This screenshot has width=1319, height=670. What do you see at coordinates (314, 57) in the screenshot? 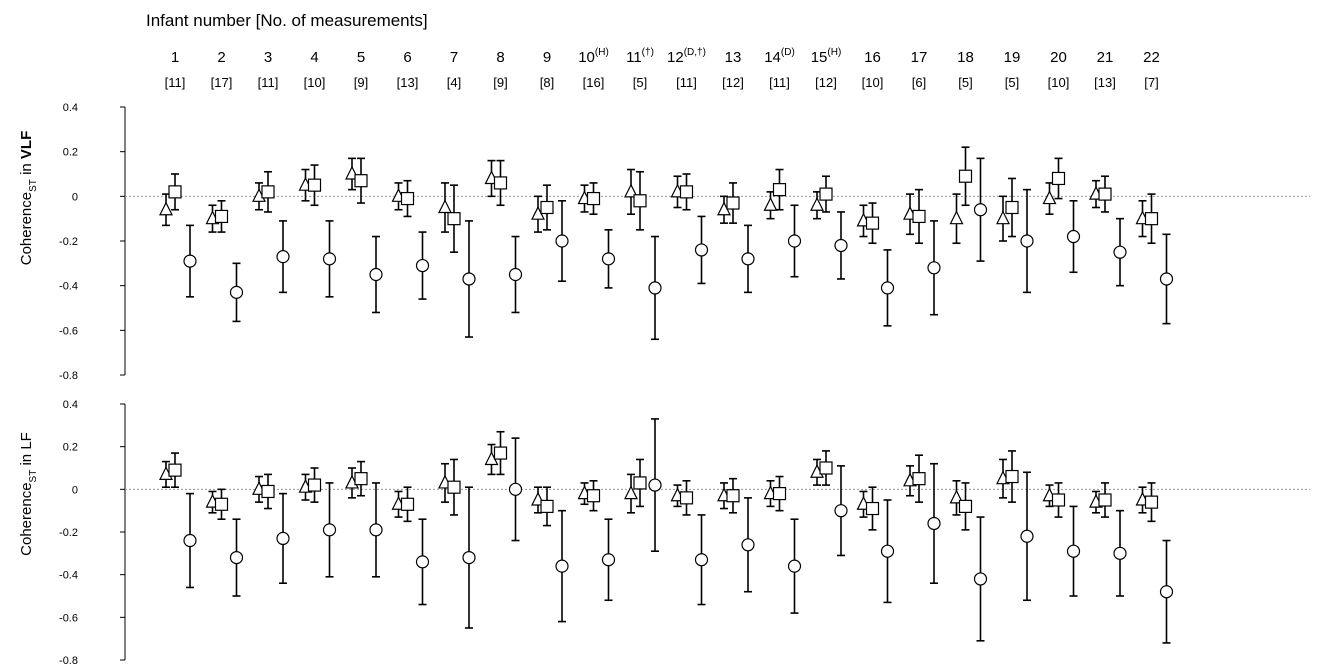
I see `infant-number-label: 4` at bounding box center [314, 57].